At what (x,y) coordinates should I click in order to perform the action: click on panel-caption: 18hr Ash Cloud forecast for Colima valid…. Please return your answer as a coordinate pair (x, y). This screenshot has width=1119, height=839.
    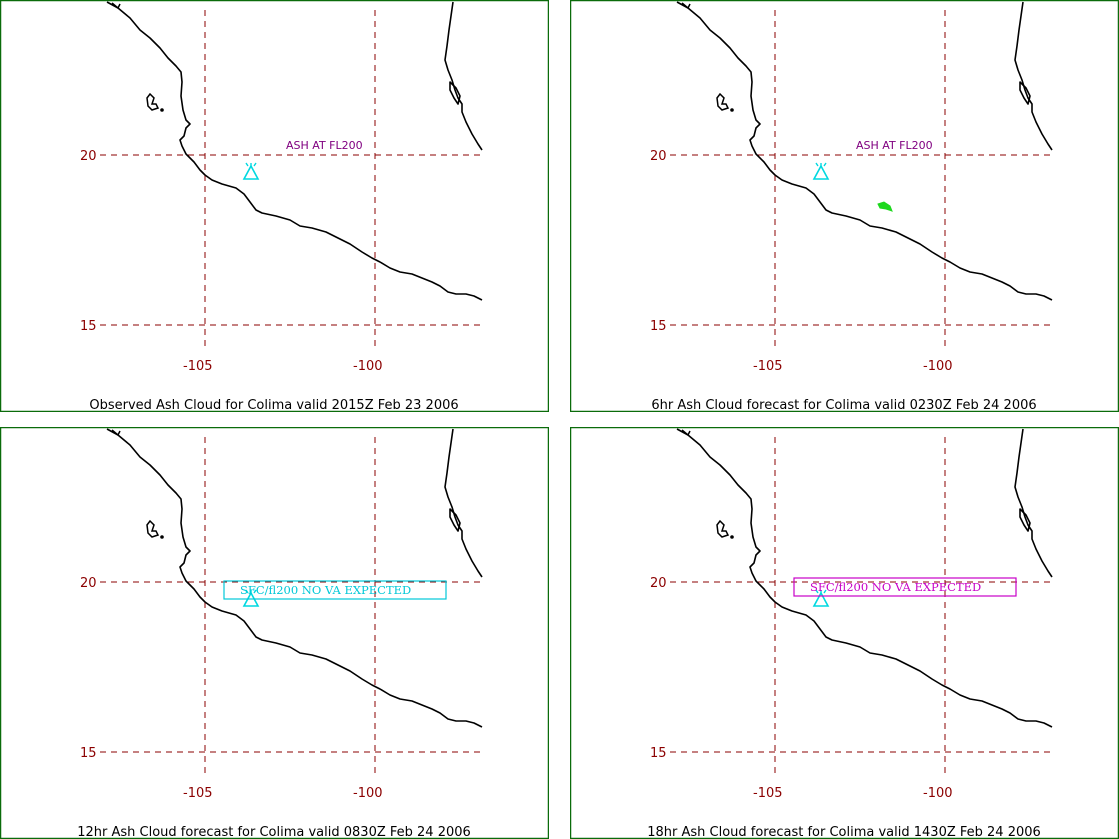
    Looking at the image, I should click on (844, 832).